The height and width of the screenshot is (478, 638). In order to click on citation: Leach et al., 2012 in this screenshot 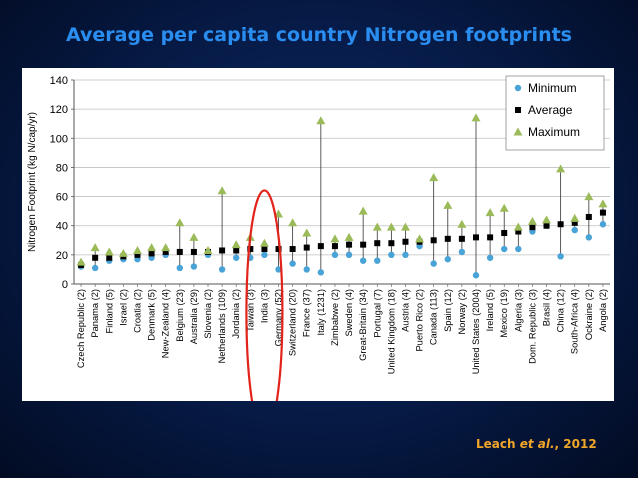, I will do `click(536, 444)`.